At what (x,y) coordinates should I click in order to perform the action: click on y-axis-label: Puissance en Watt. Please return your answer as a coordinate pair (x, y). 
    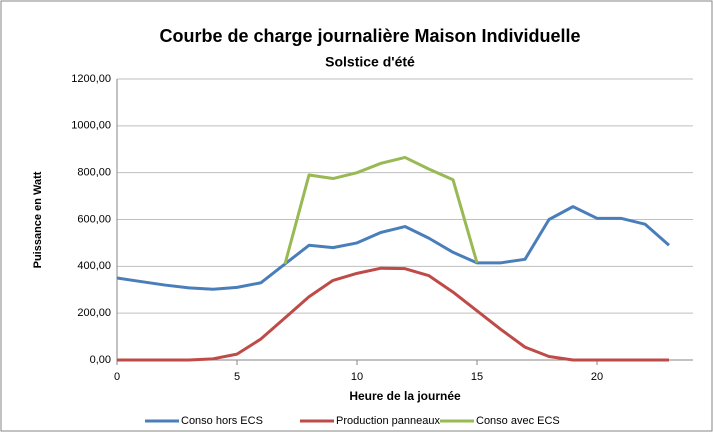
    Looking at the image, I should click on (38, 219).